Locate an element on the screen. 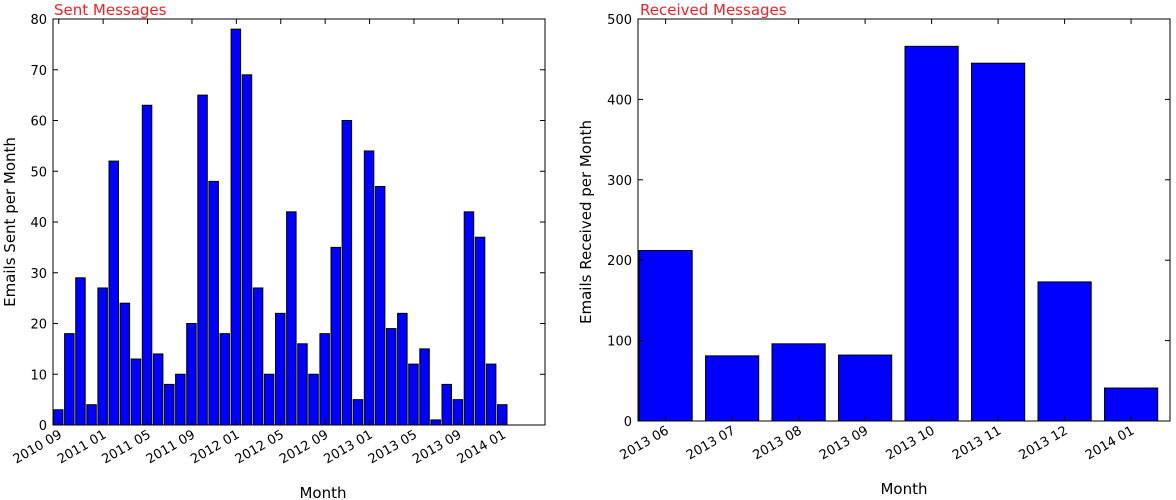 The width and height of the screenshot is (1176, 500). received-ytick-label: 0 is located at coordinates (628, 422).